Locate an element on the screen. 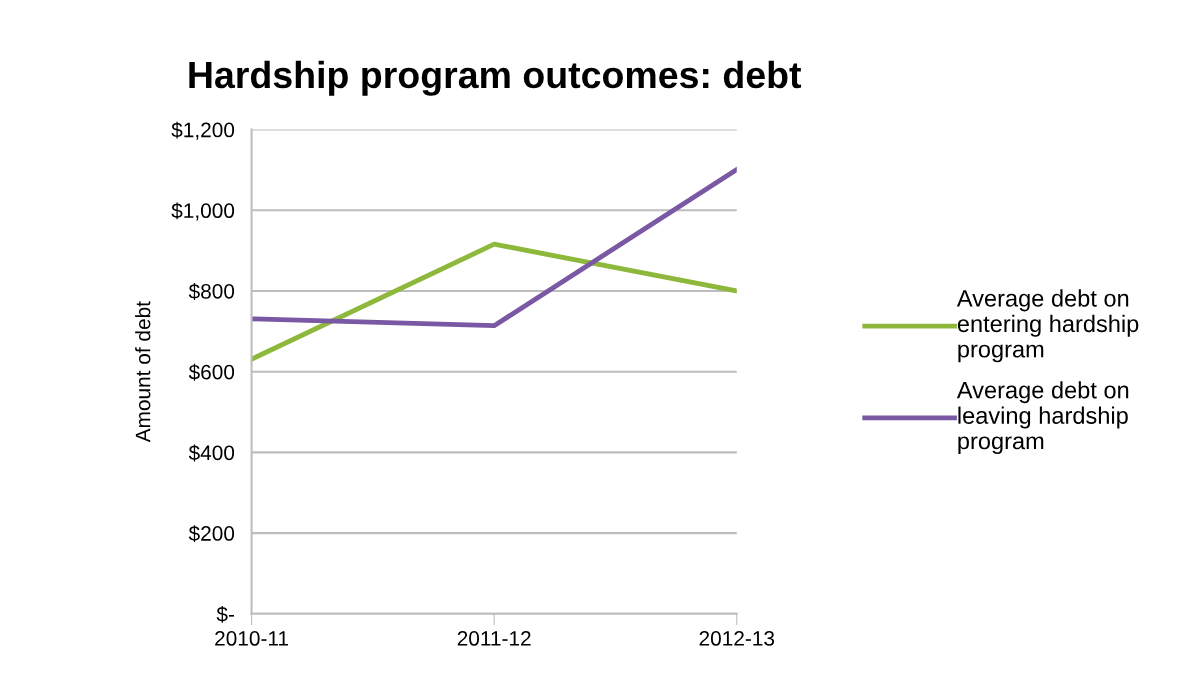 The image size is (1198, 682). legend-label: Average debt on leaving hardship program is located at coordinates (1042, 418).